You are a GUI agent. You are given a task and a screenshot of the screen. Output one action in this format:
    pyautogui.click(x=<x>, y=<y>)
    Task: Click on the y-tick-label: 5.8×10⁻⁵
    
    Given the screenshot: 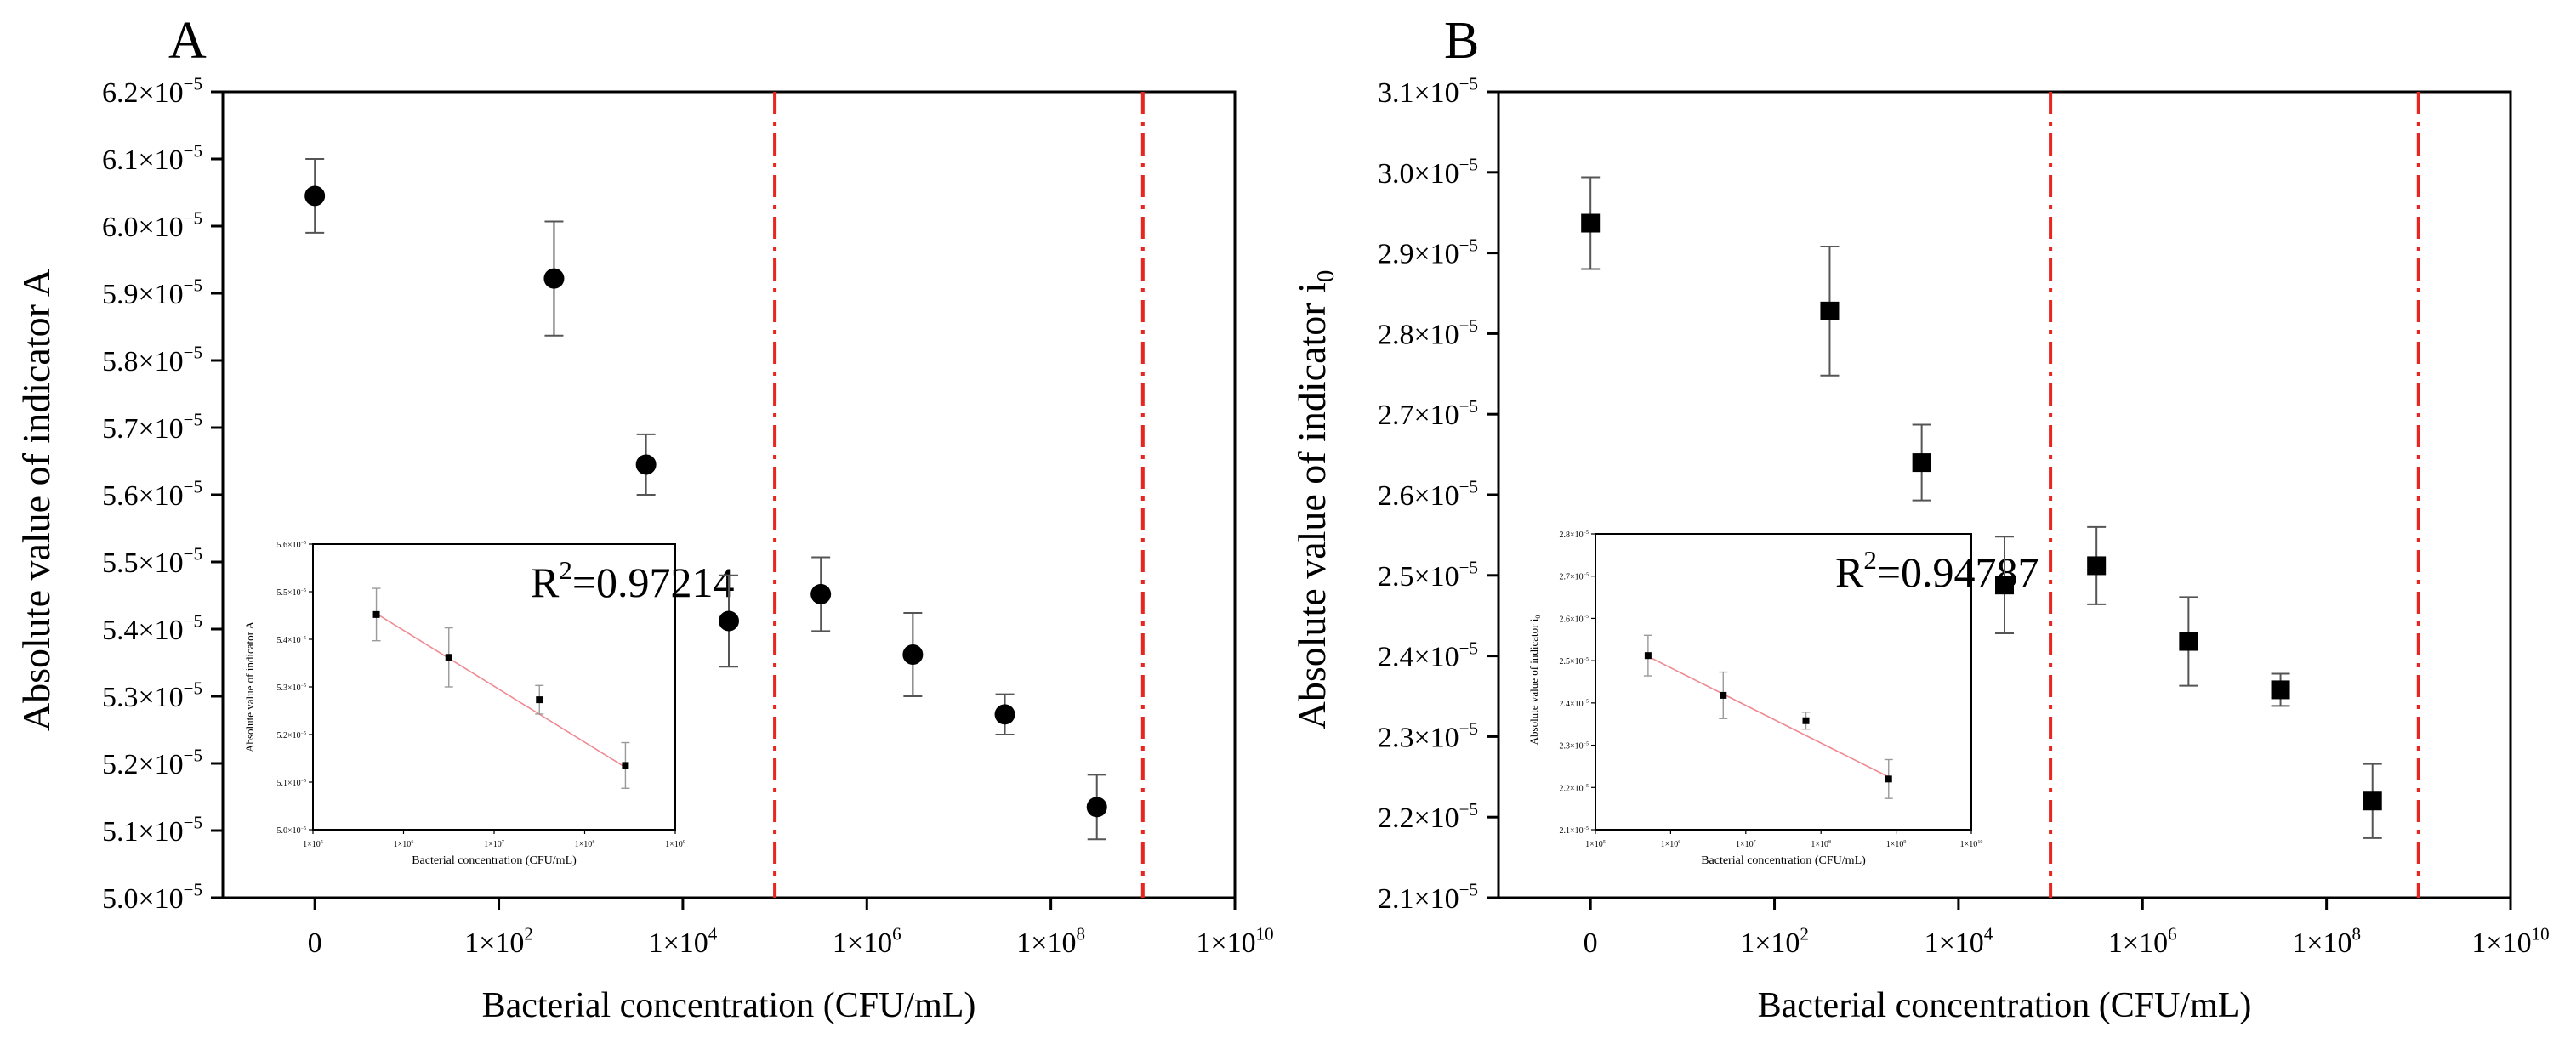 What is the action you would take?
    pyautogui.click(x=152, y=360)
    